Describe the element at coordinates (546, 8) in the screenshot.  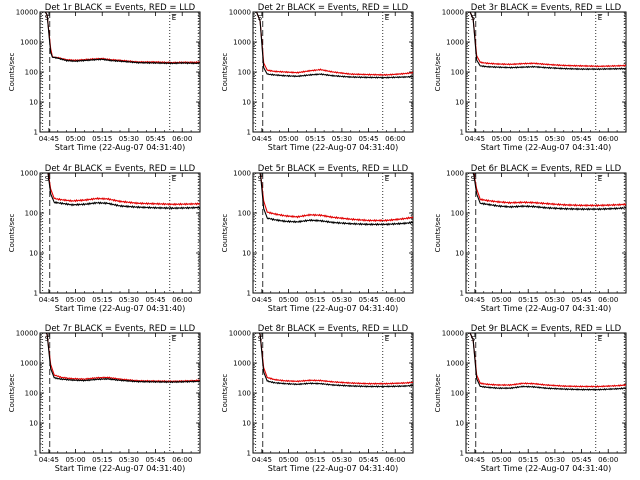
I see `panel-title: Det 3r BLACK = Events, RED = LLD` at that location.